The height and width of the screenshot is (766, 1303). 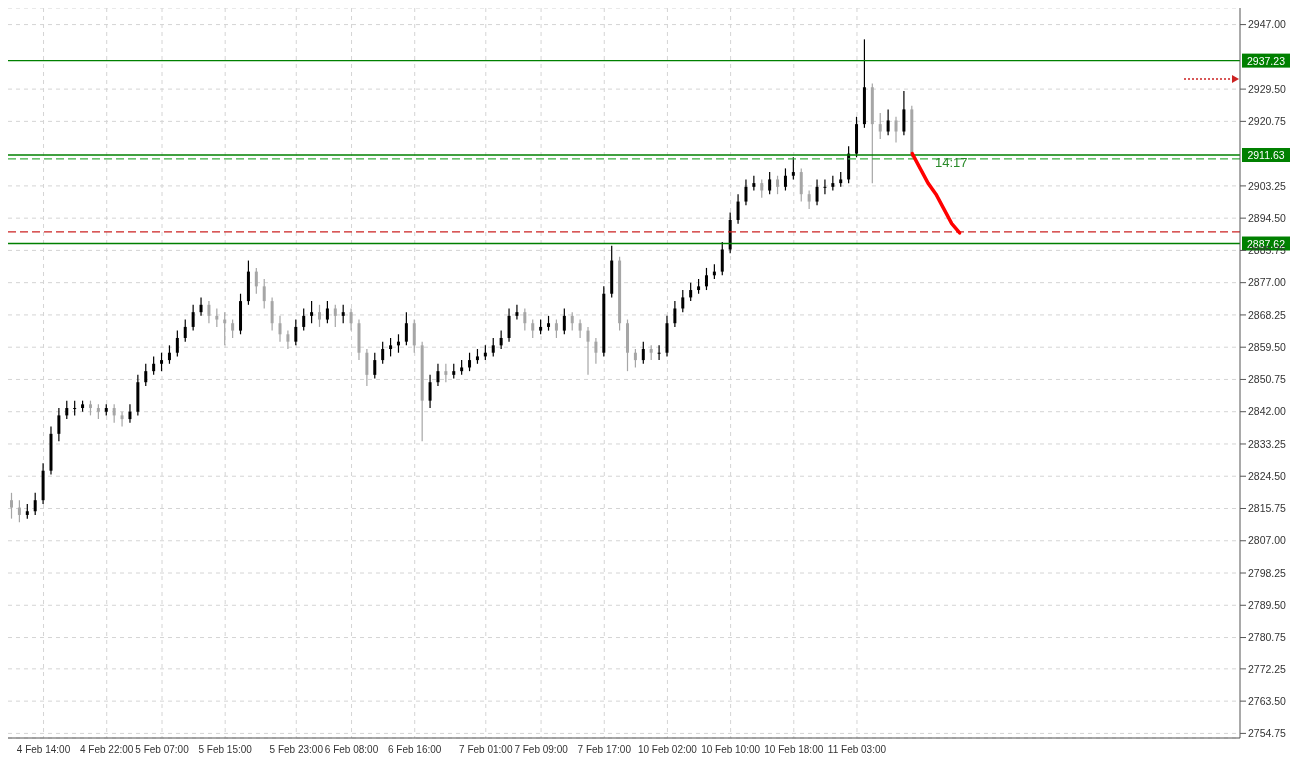 What do you see at coordinates (107, 750) in the screenshot?
I see `x-tick-label: 4 Feb 22:00` at bounding box center [107, 750].